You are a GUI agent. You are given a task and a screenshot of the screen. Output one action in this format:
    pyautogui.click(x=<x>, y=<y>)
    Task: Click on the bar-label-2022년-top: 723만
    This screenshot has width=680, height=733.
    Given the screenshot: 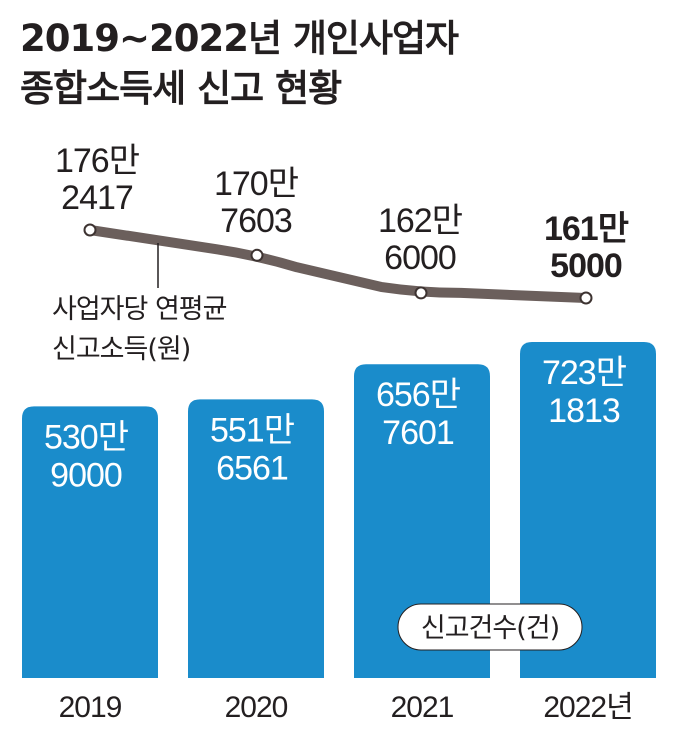 What is the action you would take?
    pyautogui.click(x=584, y=373)
    